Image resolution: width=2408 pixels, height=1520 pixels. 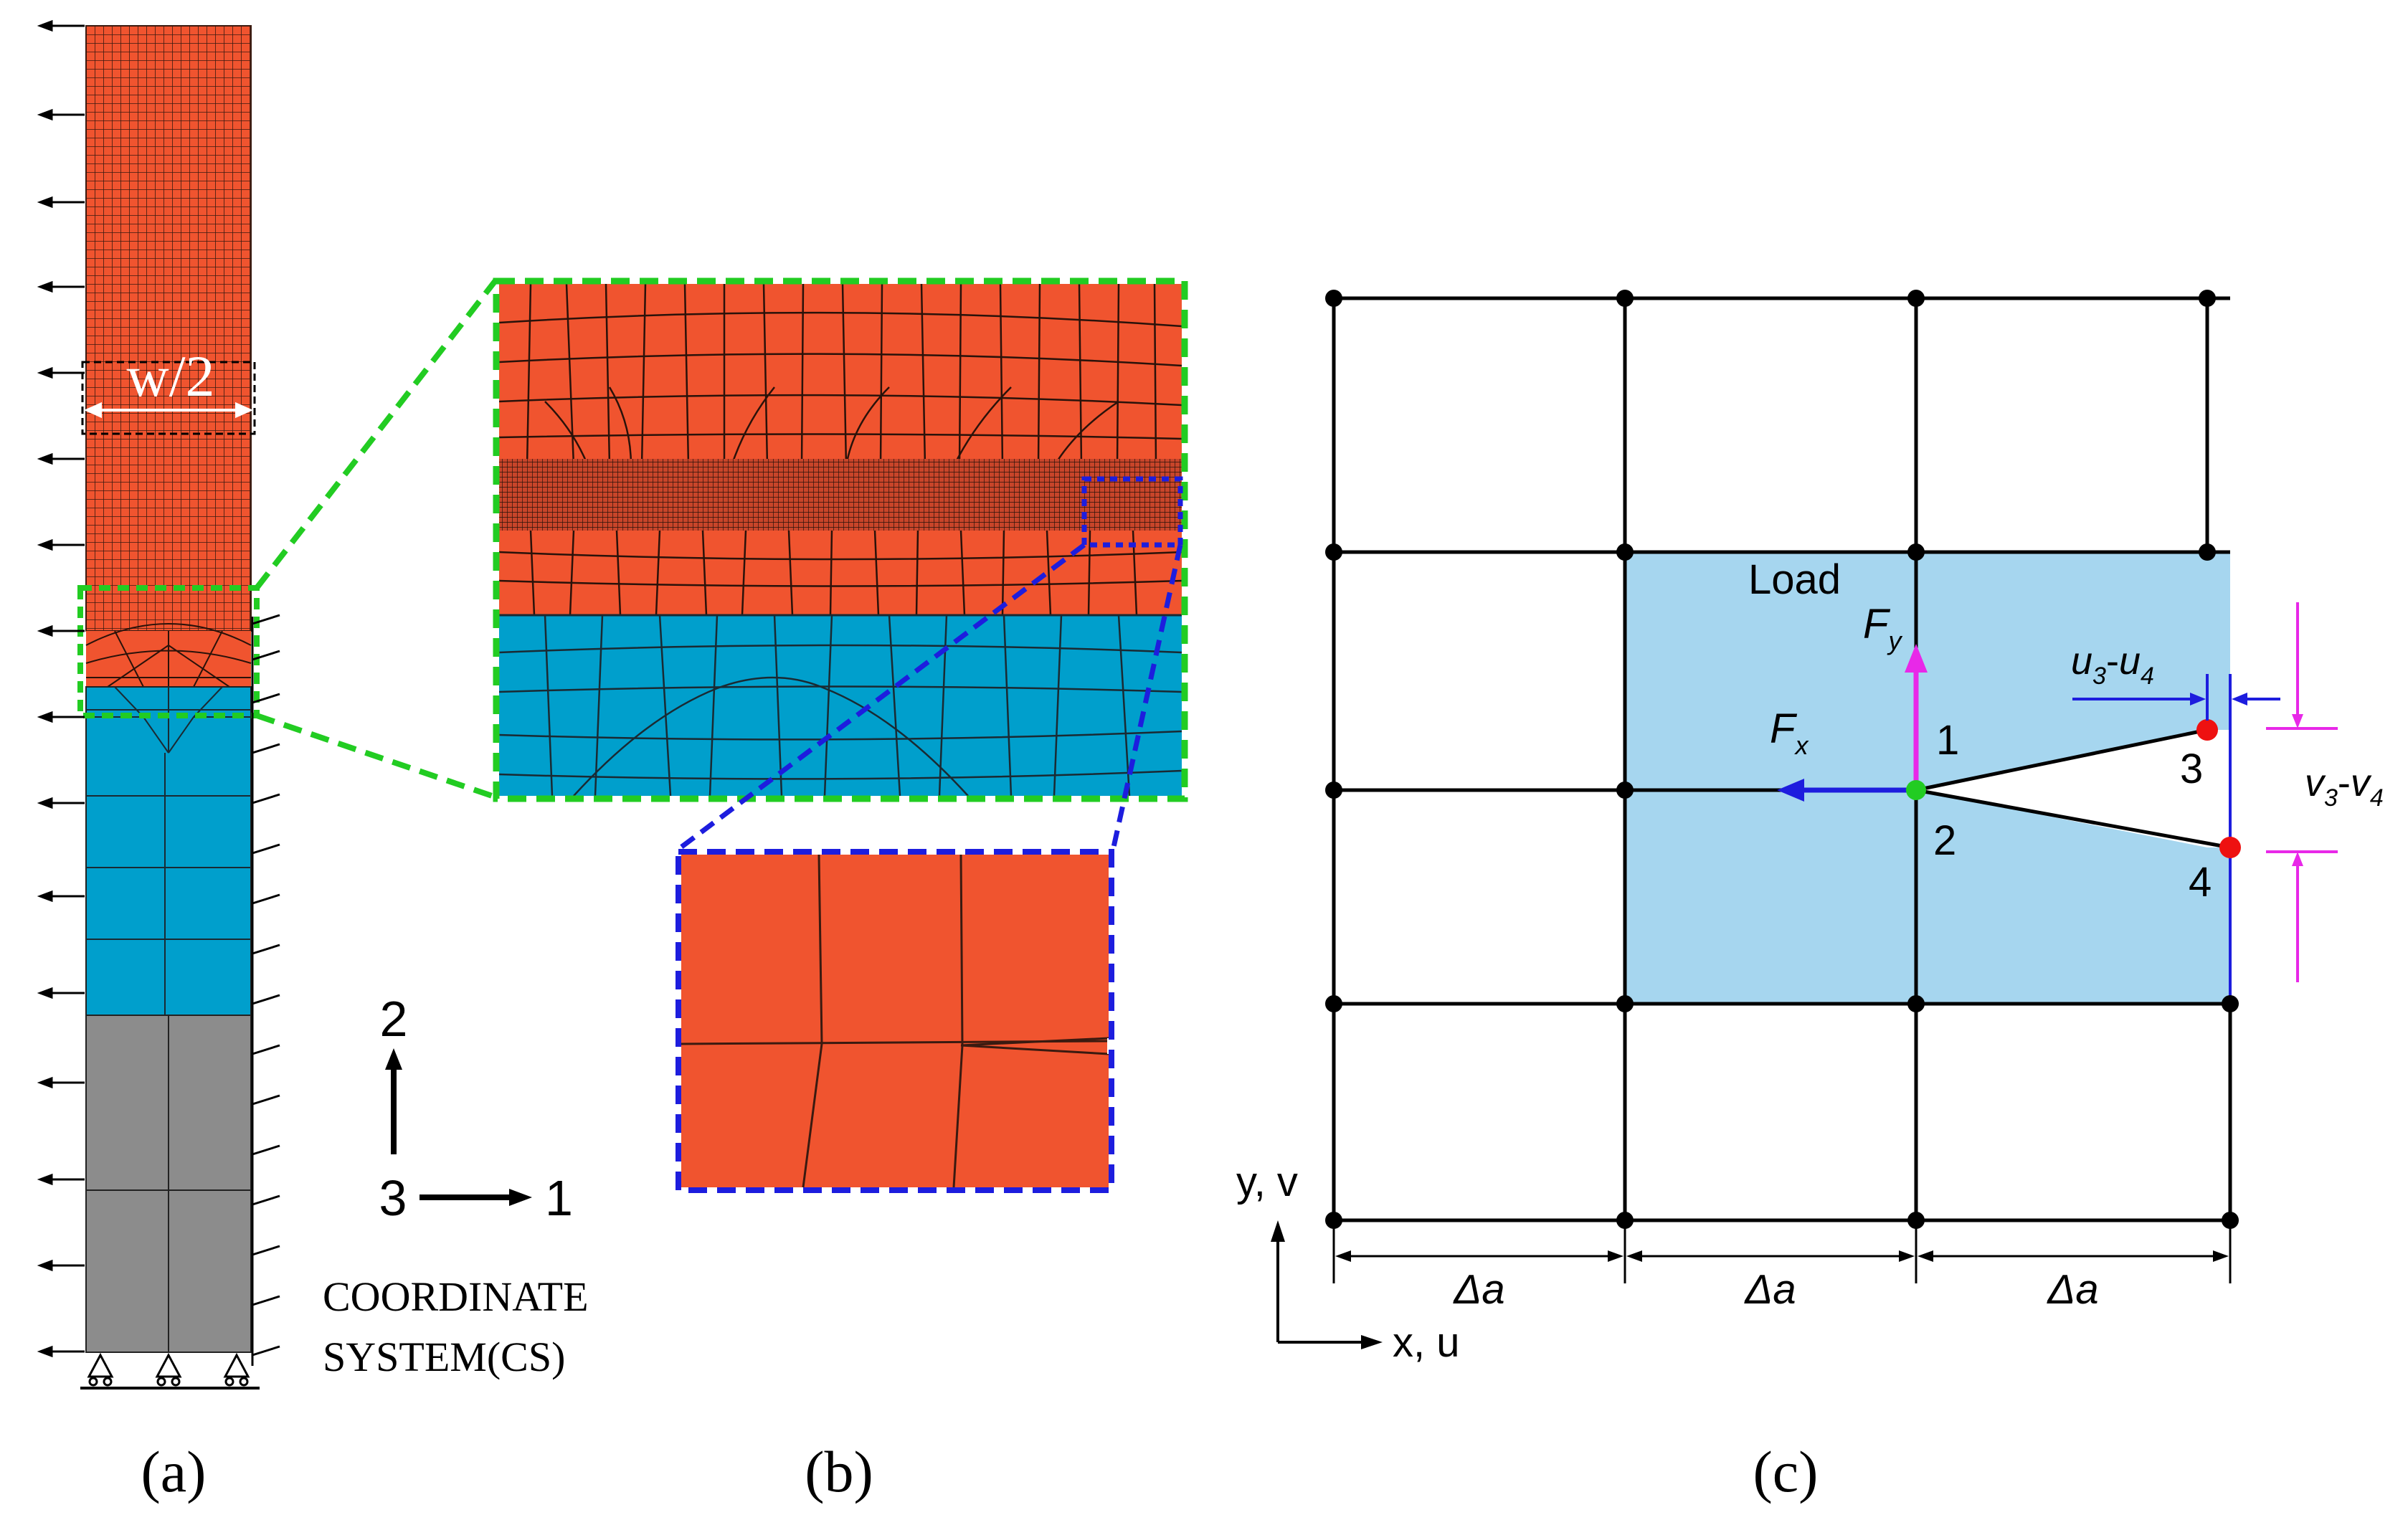 I want to click on cs-axes, so click(x=458, y=1127).